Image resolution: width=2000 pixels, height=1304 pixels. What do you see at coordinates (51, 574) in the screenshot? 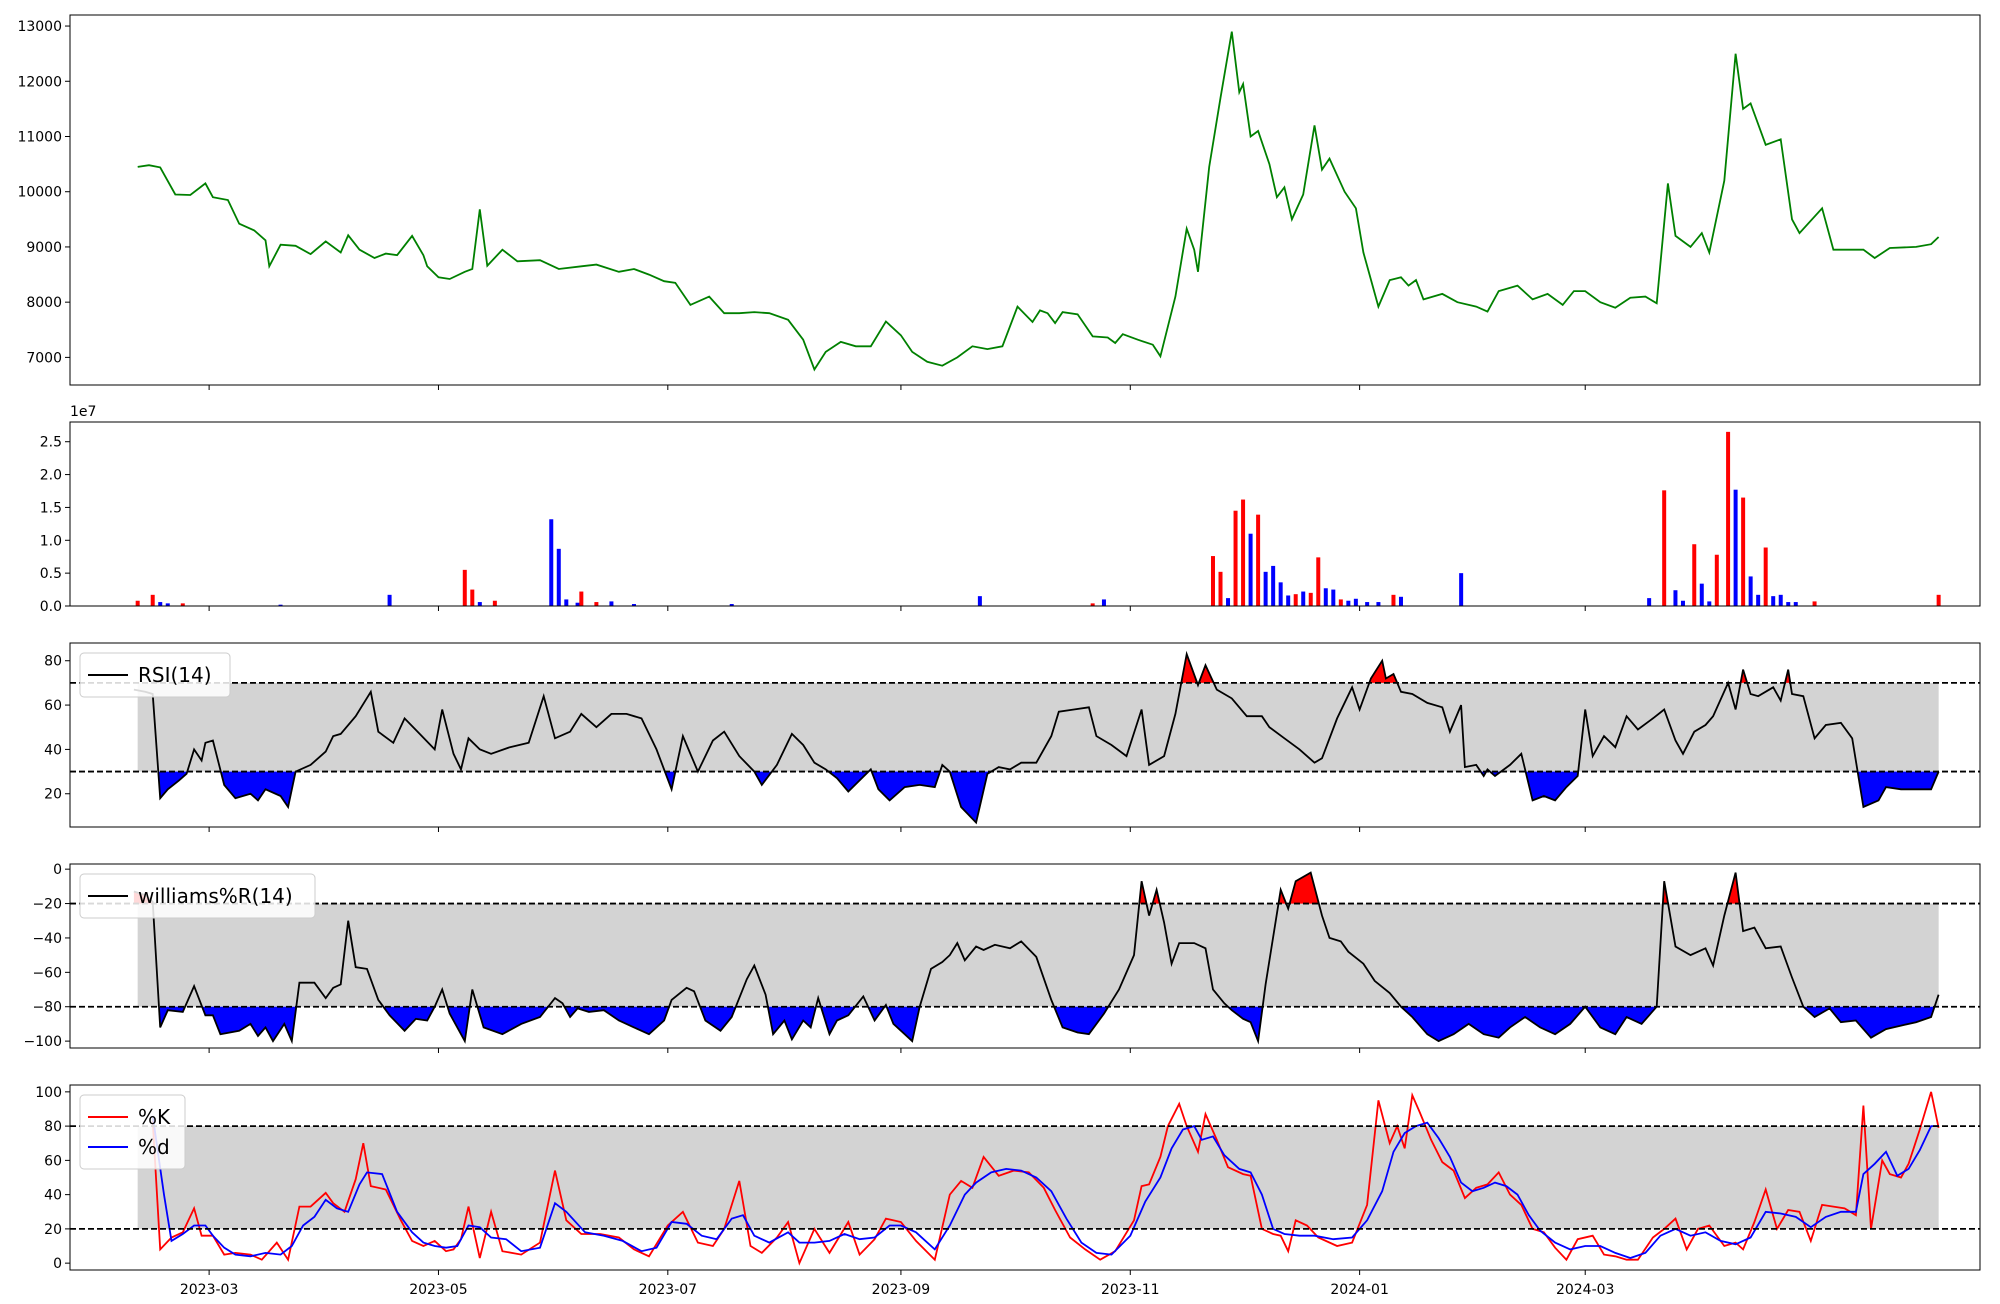
I see `volume-ytick-label: 0.5` at bounding box center [51, 574].